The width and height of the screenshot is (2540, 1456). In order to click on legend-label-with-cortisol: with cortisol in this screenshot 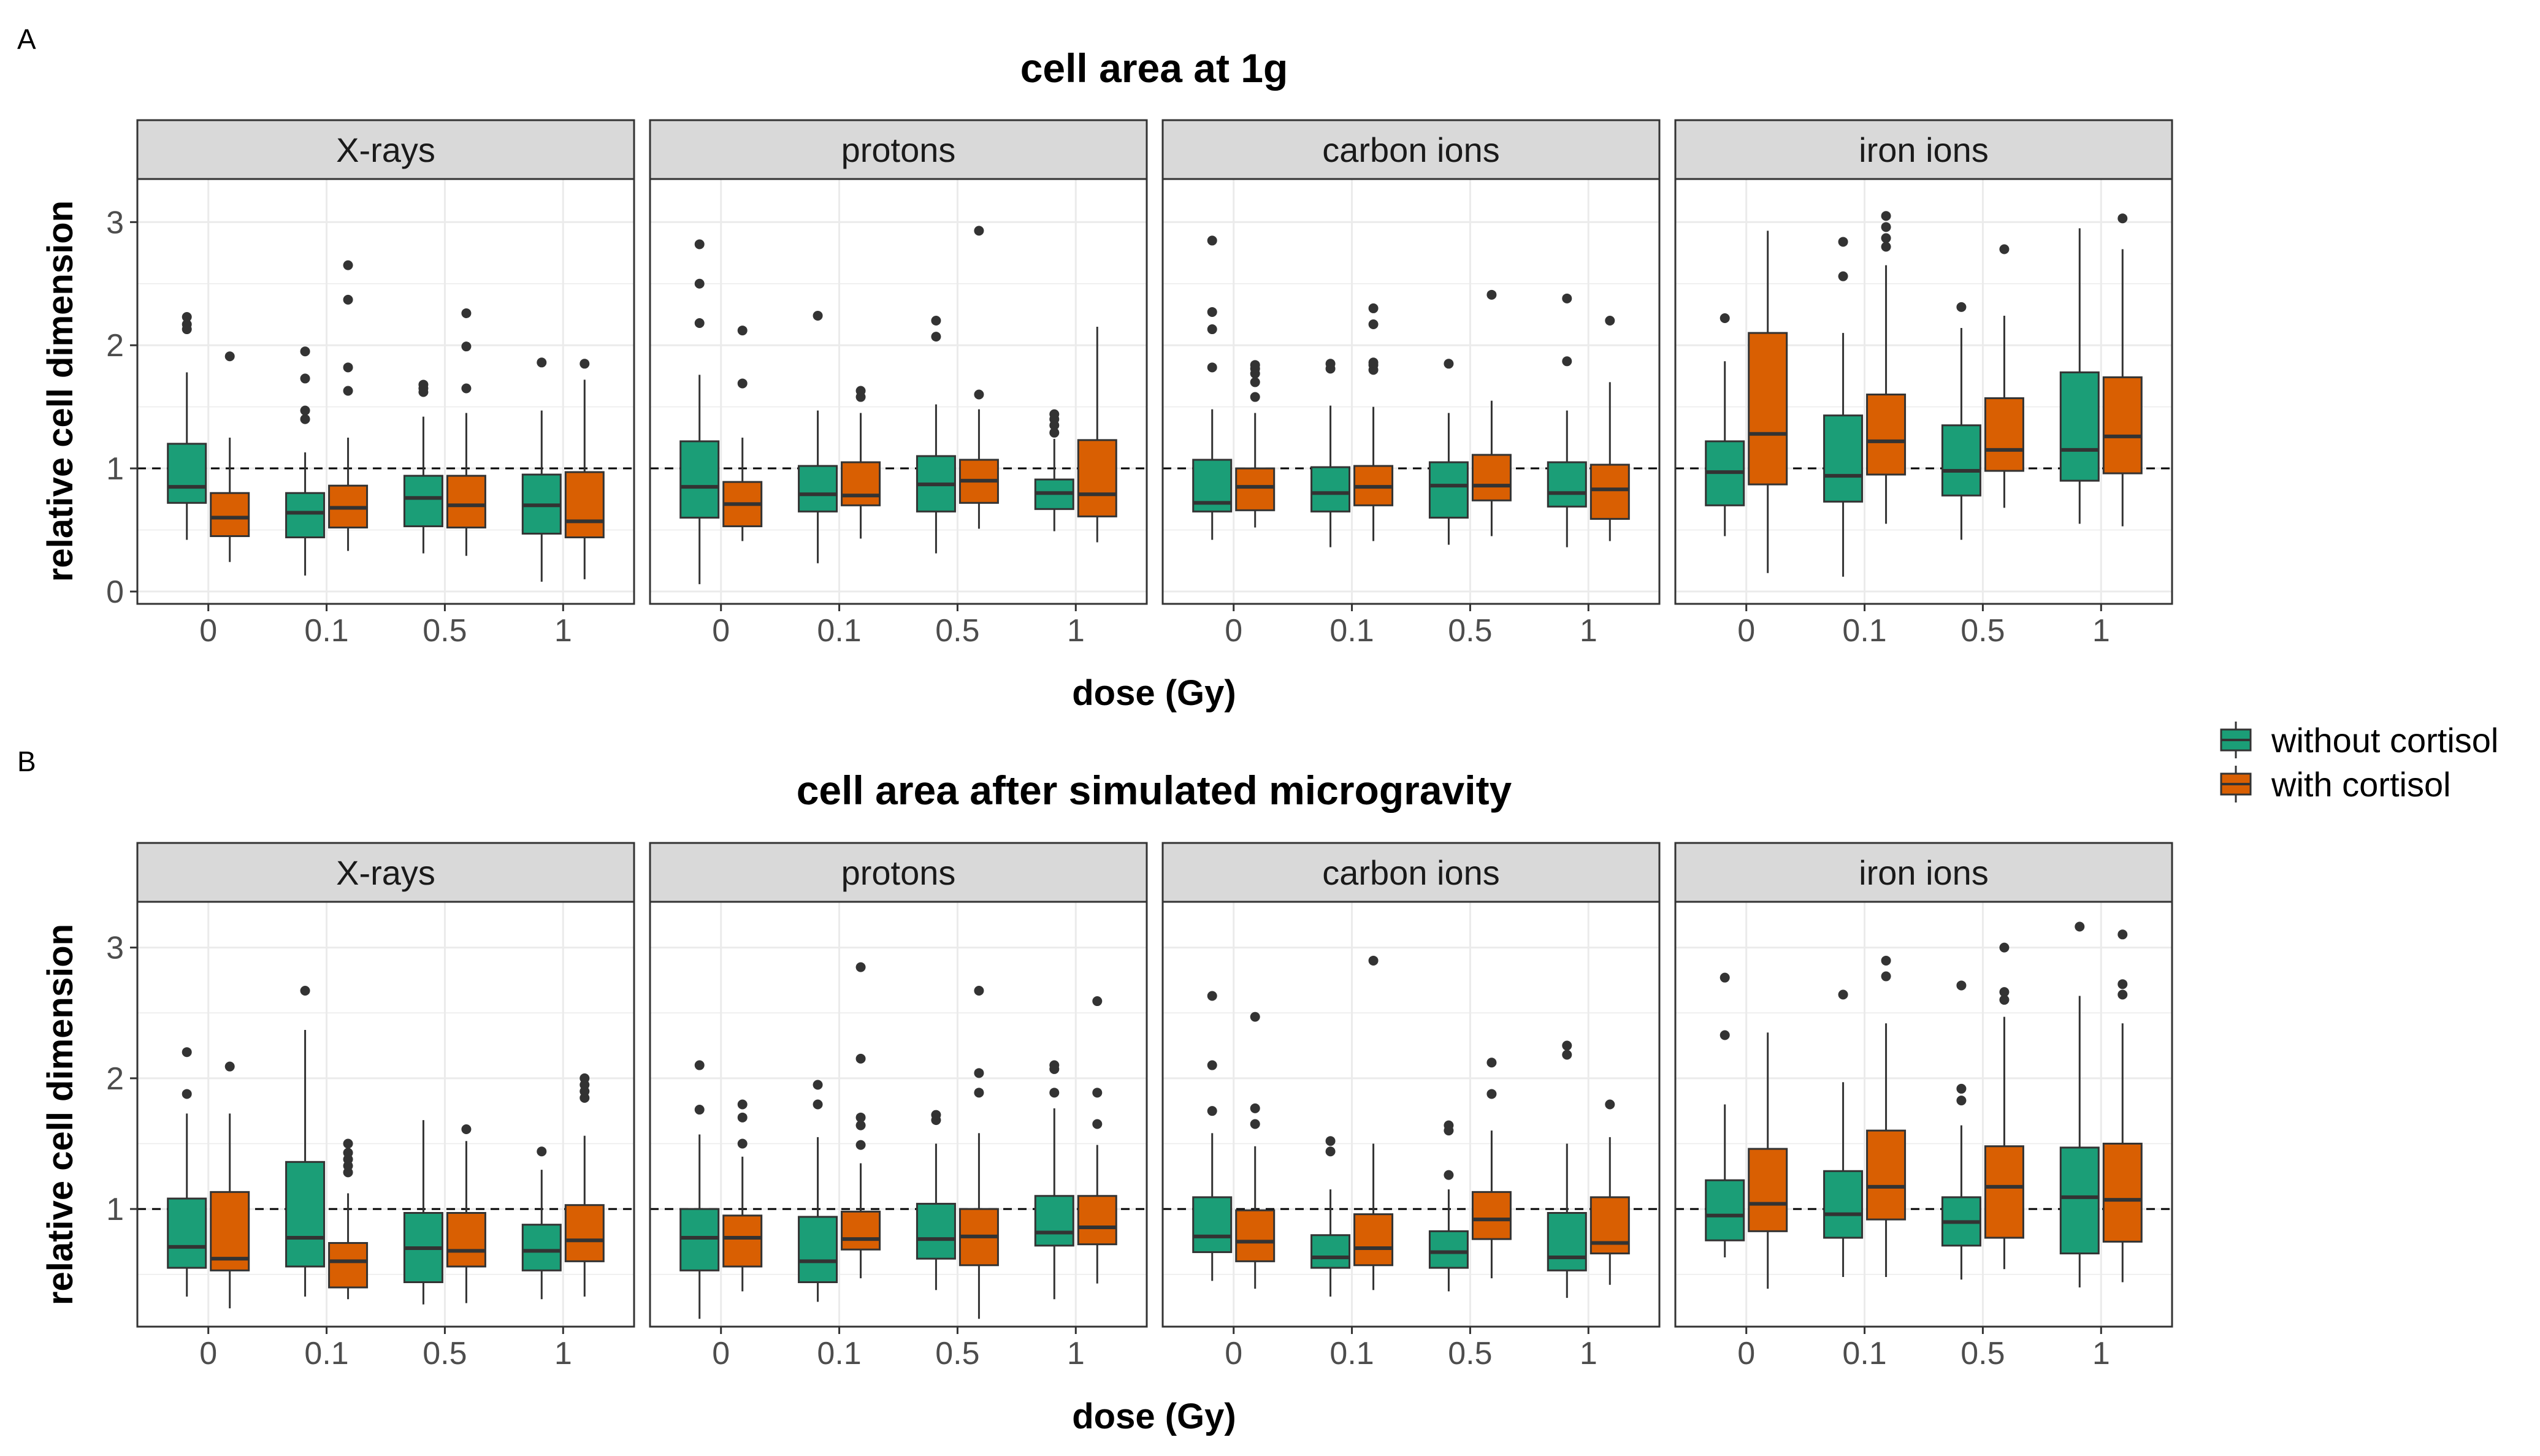, I will do `click(2361, 784)`.